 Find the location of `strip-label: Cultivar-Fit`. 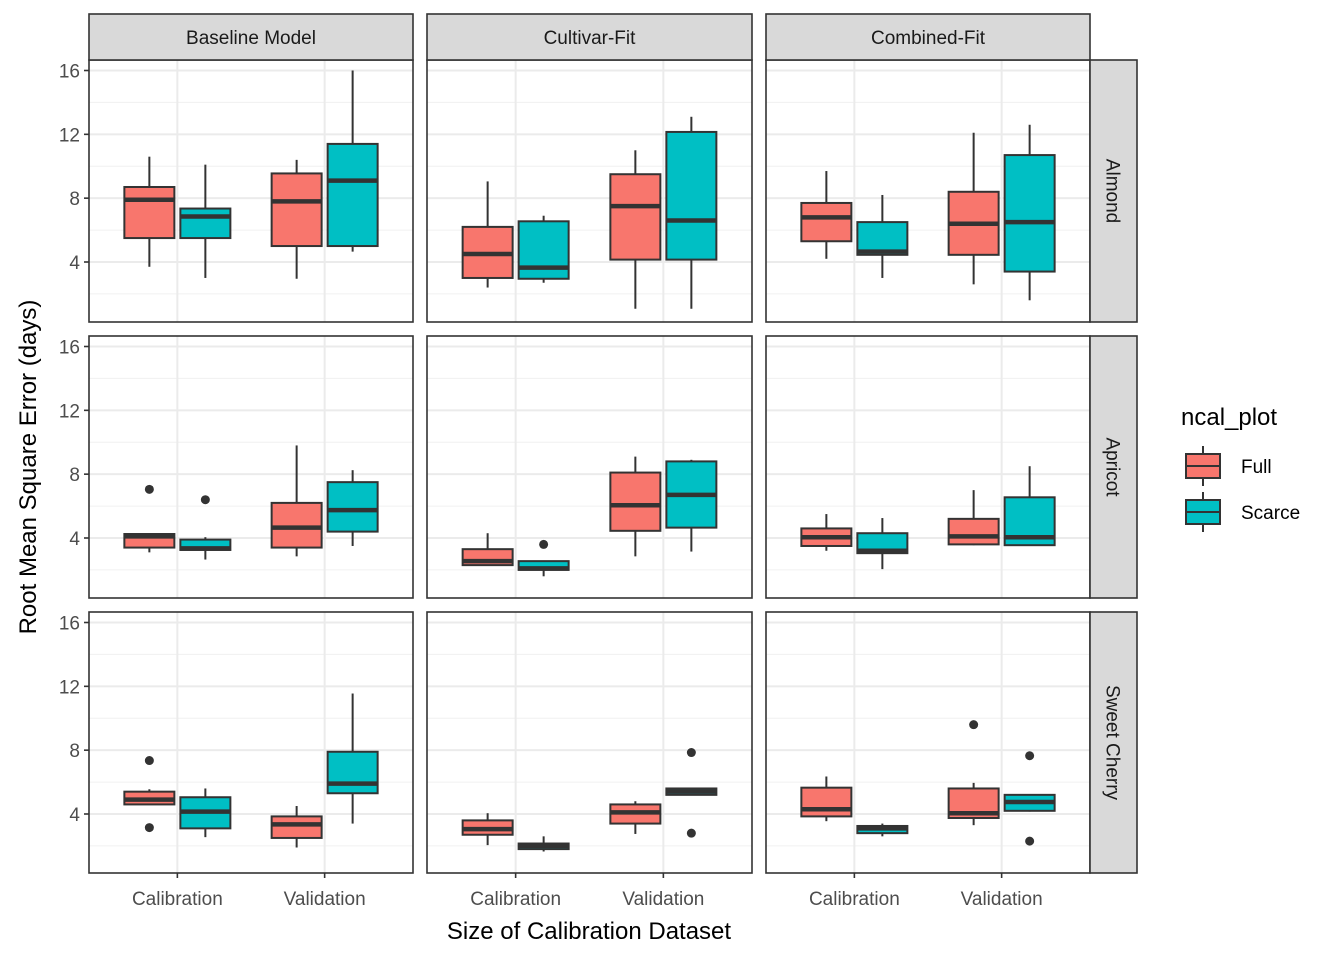

strip-label: Cultivar-Fit is located at coordinates (590, 38).